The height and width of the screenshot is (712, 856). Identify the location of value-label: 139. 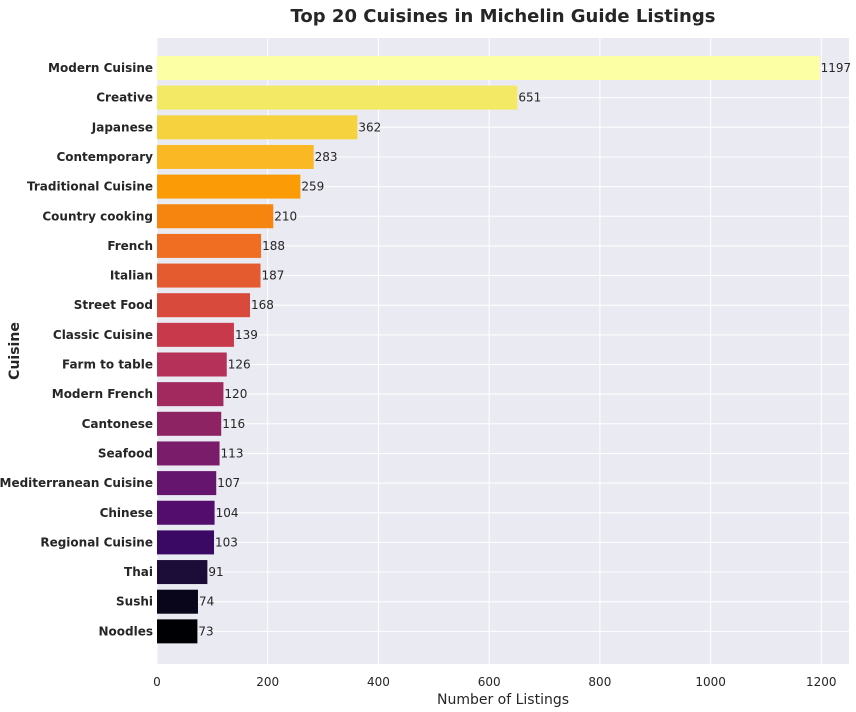
(246, 335).